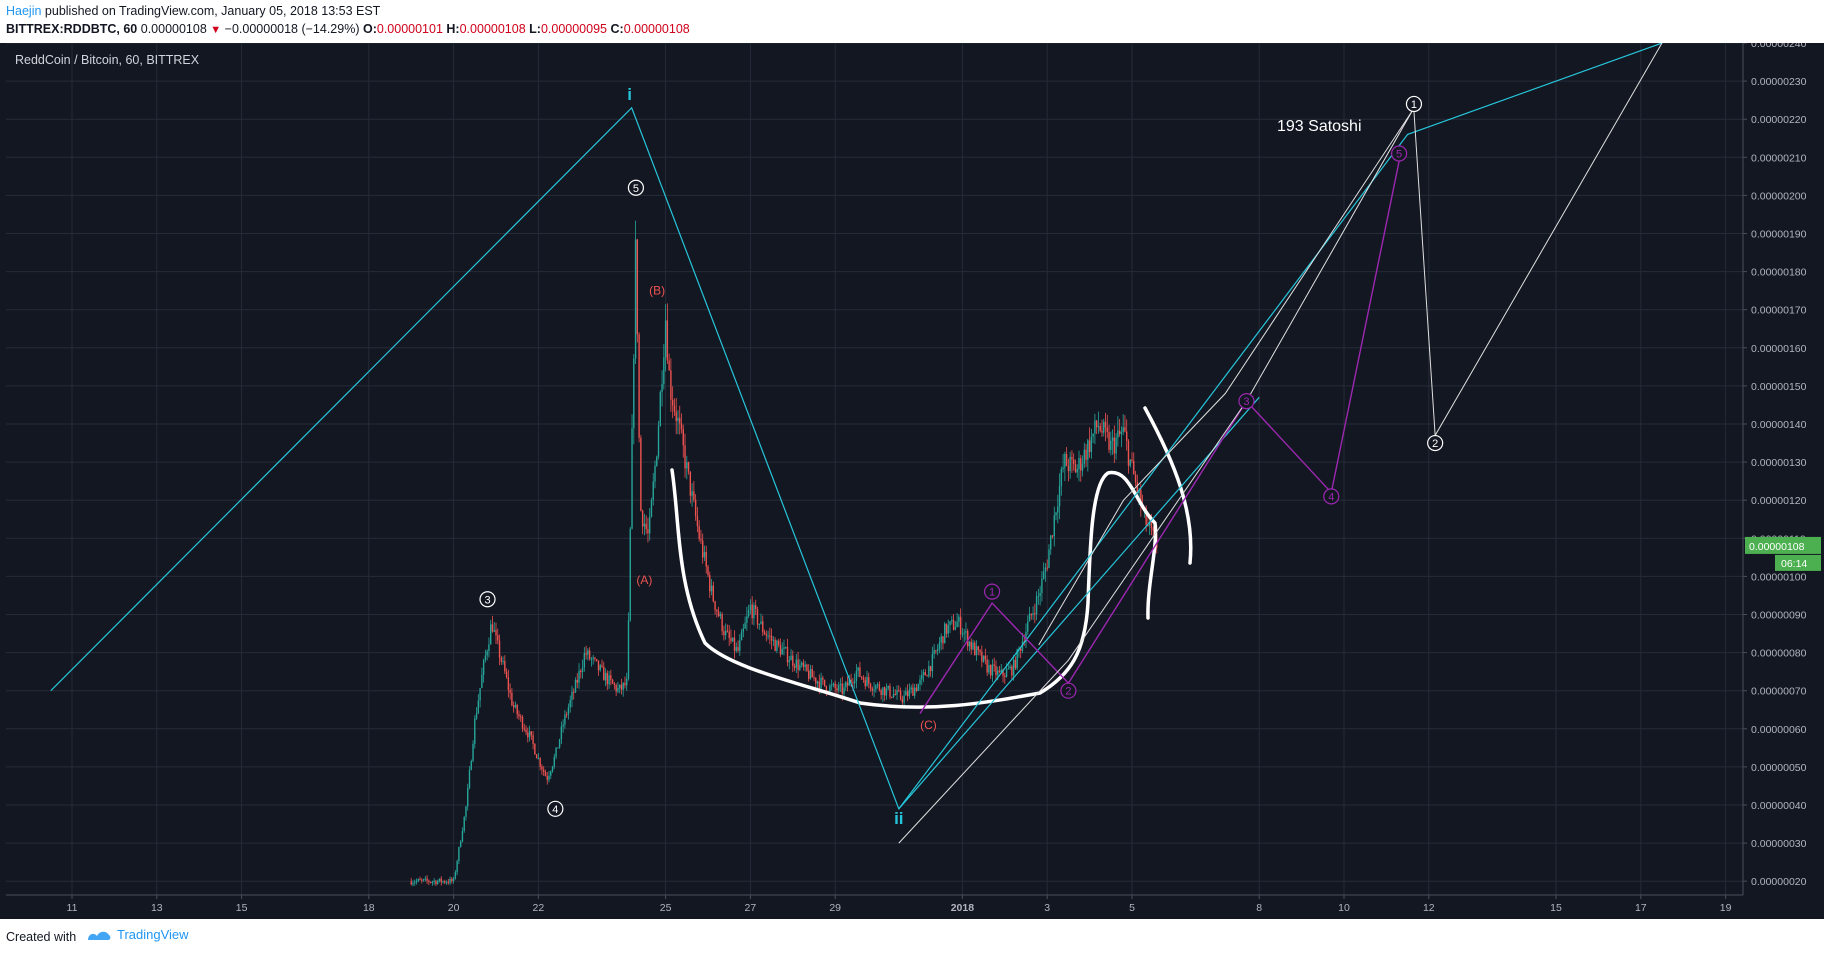 The width and height of the screenshot is (1824, 955). Describe the element at coordinates (1779, 82) in the screenshot. I see `price-tick-label: 0.00000230` at that location.